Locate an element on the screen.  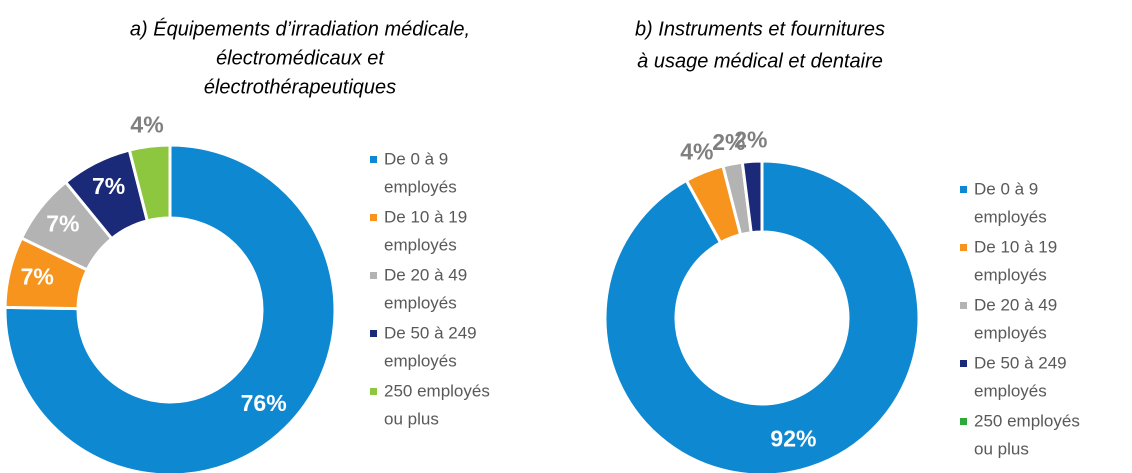
chart-title: électrothérapeutiques is located at coordinates (300, 87).